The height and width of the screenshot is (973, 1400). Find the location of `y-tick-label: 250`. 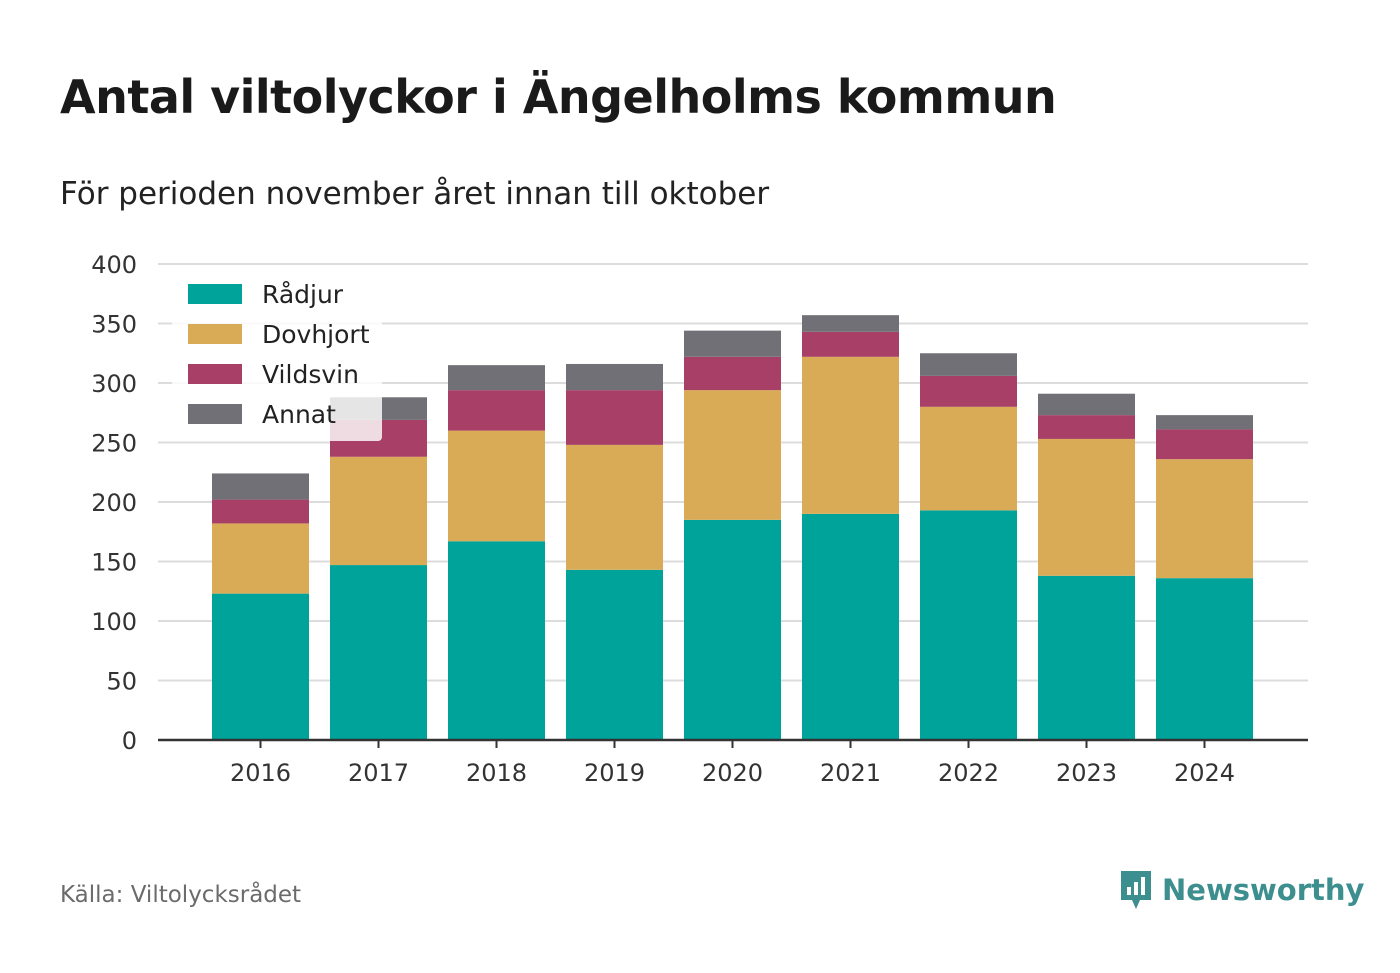

y-tick-label: 250 is located at coordinates (114, 444).